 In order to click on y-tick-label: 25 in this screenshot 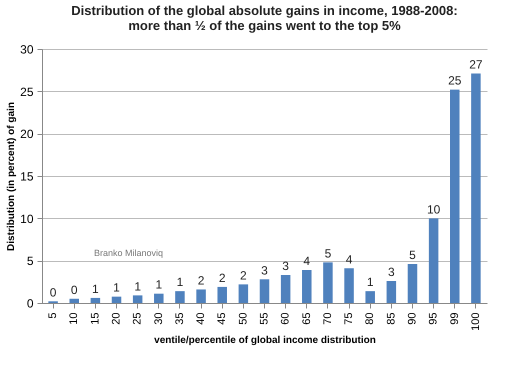, I will do `click(27, 91)`.